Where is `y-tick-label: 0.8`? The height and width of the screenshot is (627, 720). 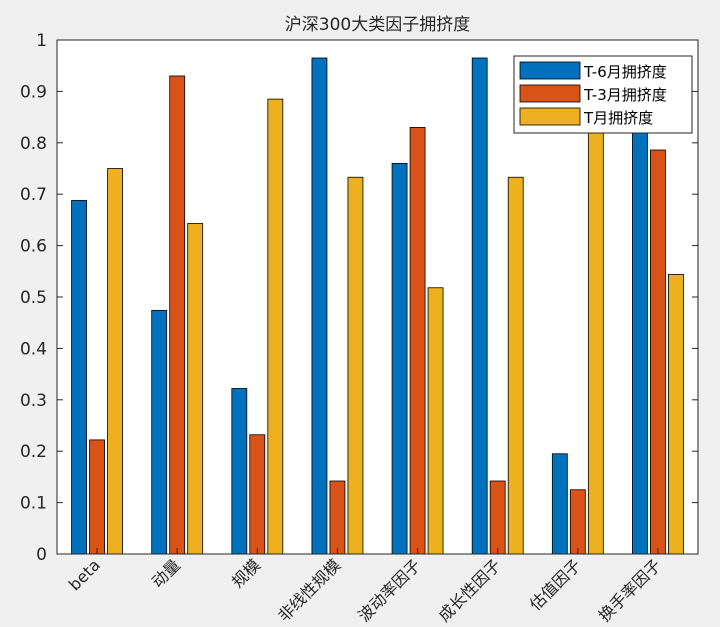
y-tick-label: 0.8 is located at coordinates (33, 144).